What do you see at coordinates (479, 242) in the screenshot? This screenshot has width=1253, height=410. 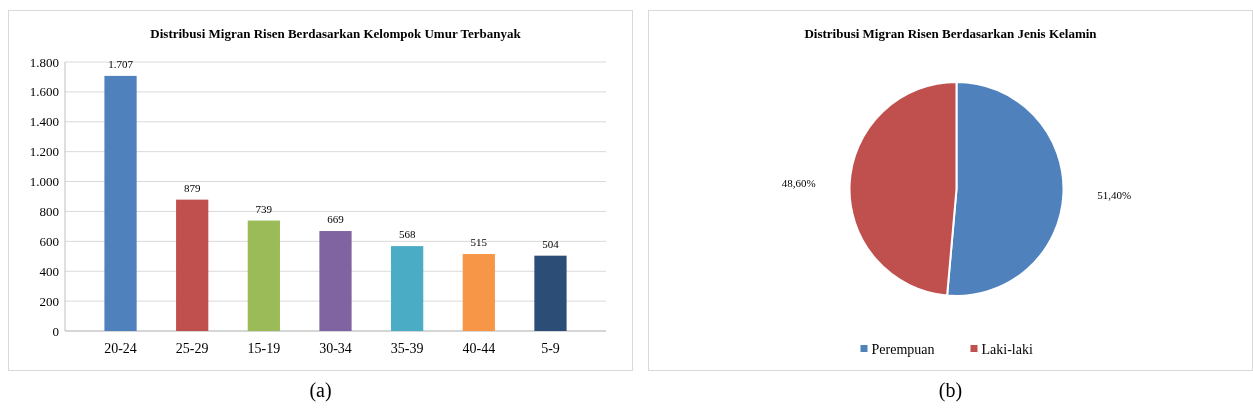 I see `data-label: 515` at bounding box center [479, 242].